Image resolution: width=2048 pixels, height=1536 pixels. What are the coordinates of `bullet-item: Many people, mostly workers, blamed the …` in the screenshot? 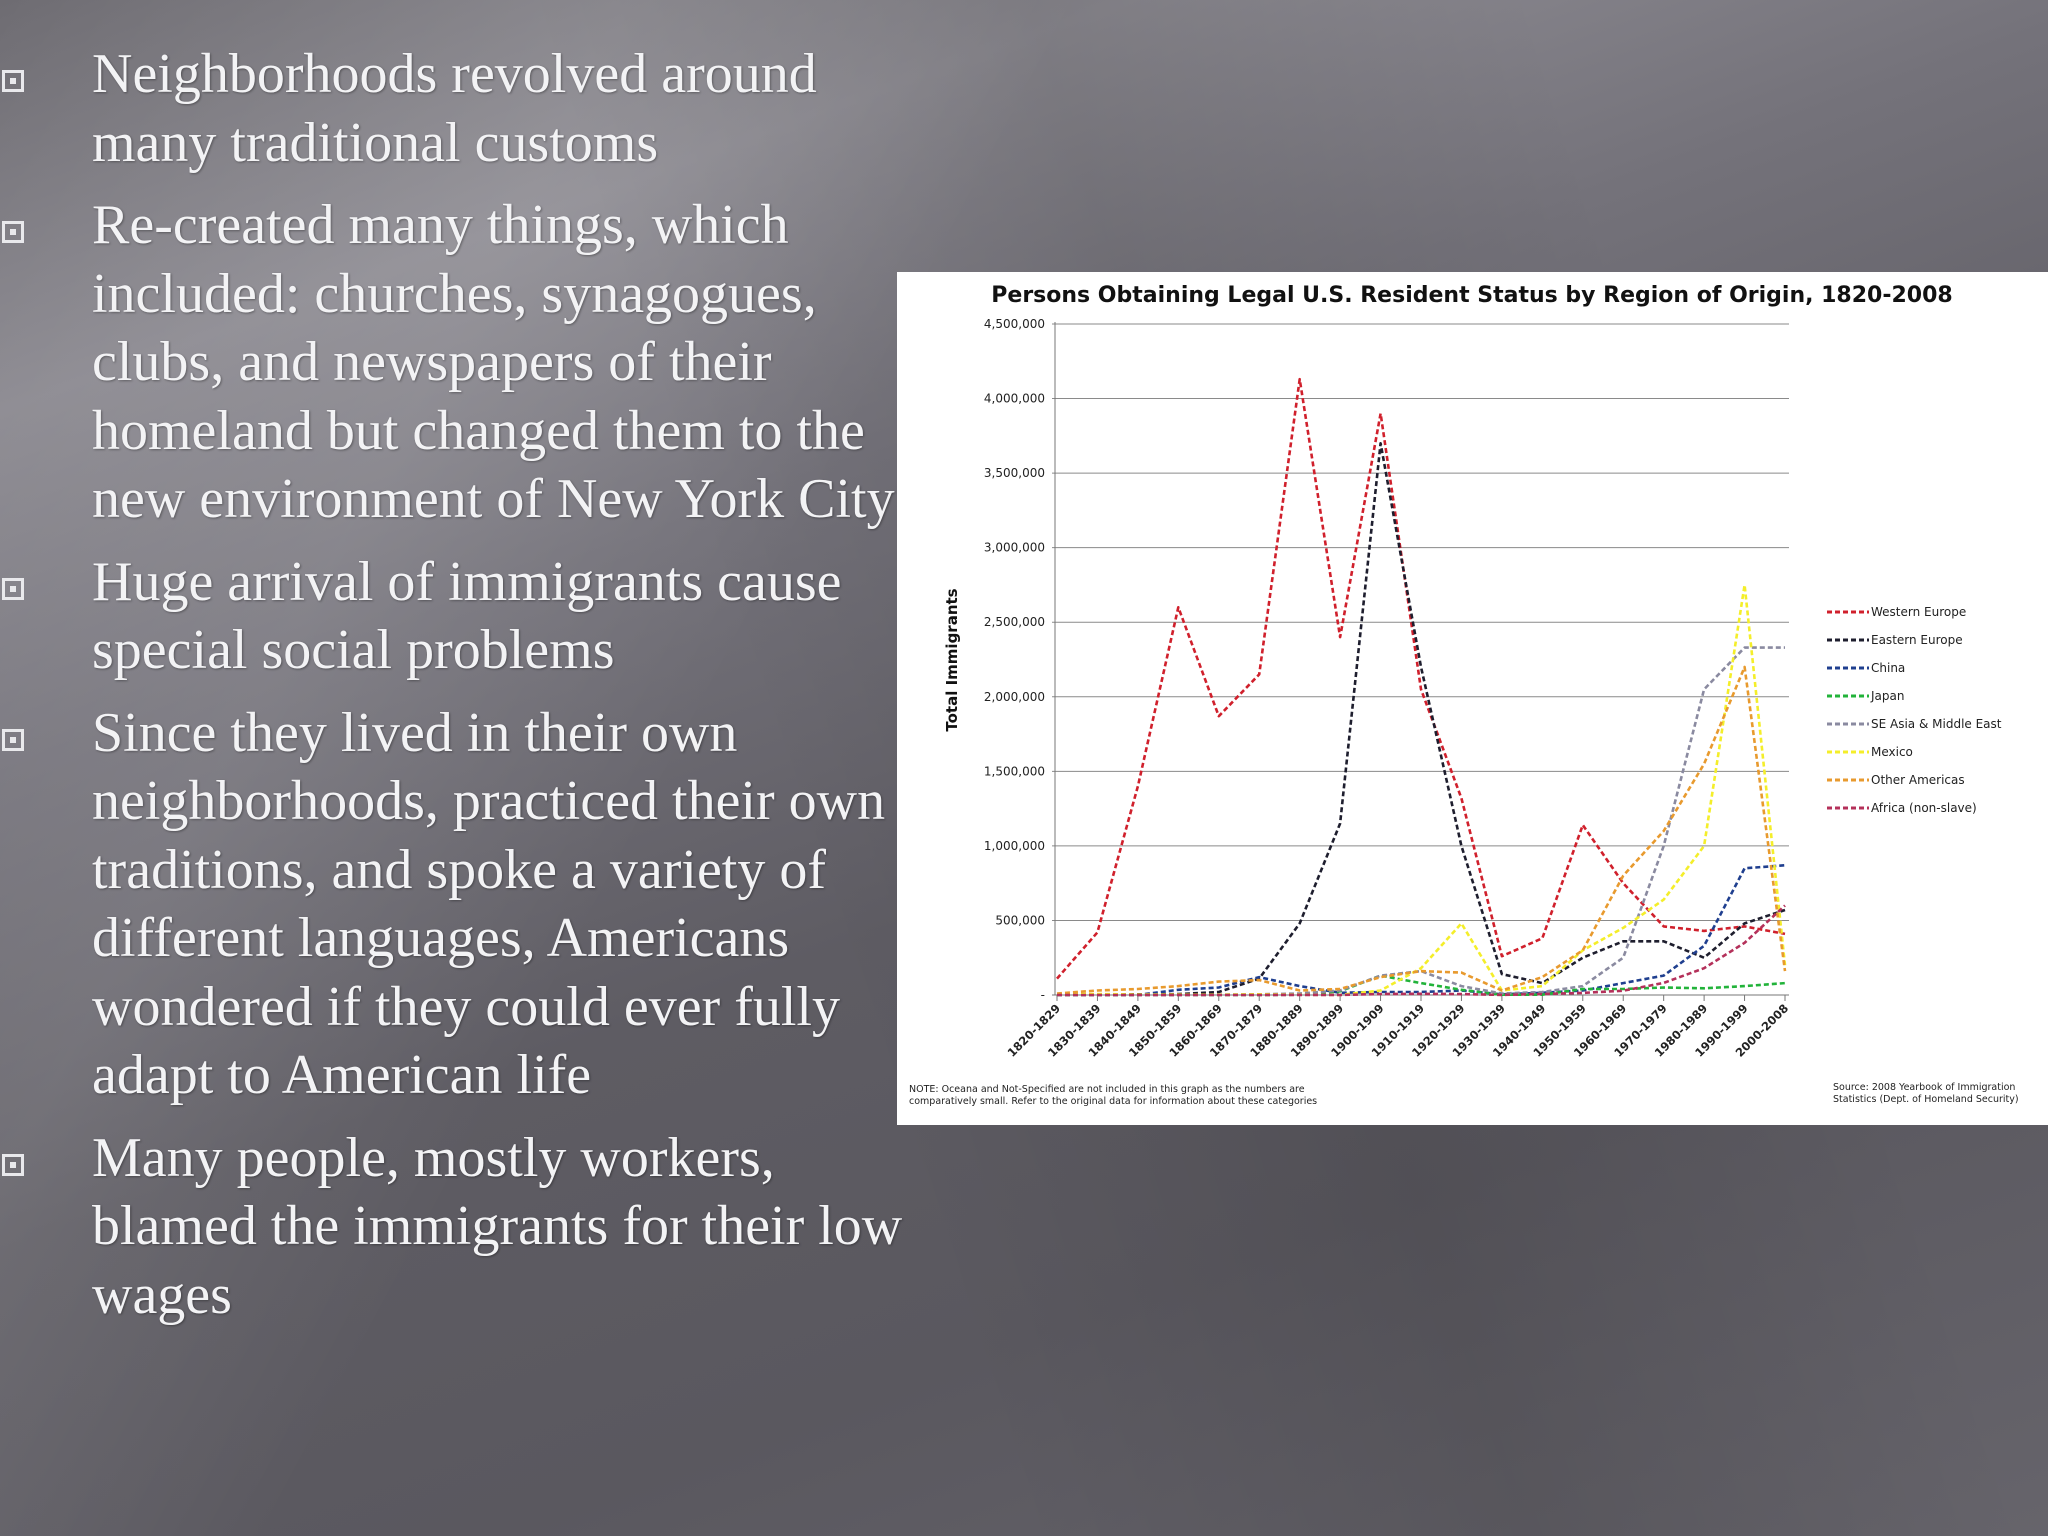 It's located at (452, 1227).